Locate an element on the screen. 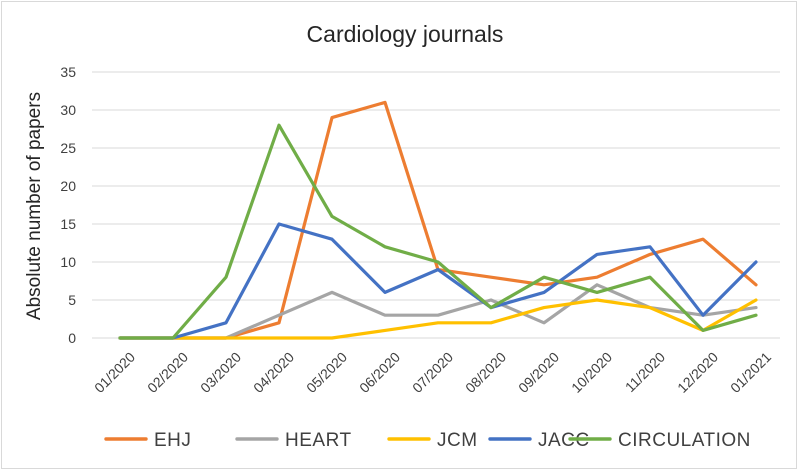 This screenshot has height=472, width=800. y-tick-label: 20 is located at coordinates (68, 186).